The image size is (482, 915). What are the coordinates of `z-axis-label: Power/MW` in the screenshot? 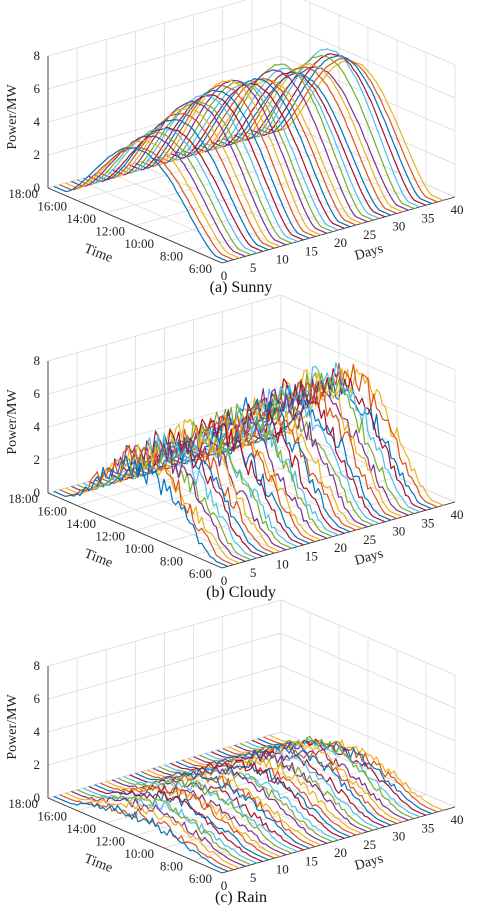 It's located at (12, 422).